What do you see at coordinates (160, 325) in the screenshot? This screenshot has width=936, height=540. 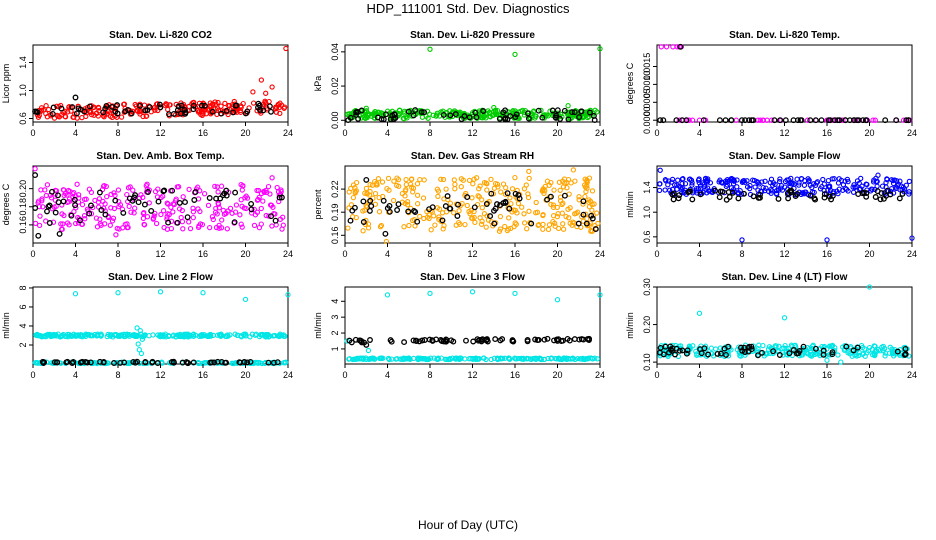 I see `plot-frame` at bounding box center [160, 325].